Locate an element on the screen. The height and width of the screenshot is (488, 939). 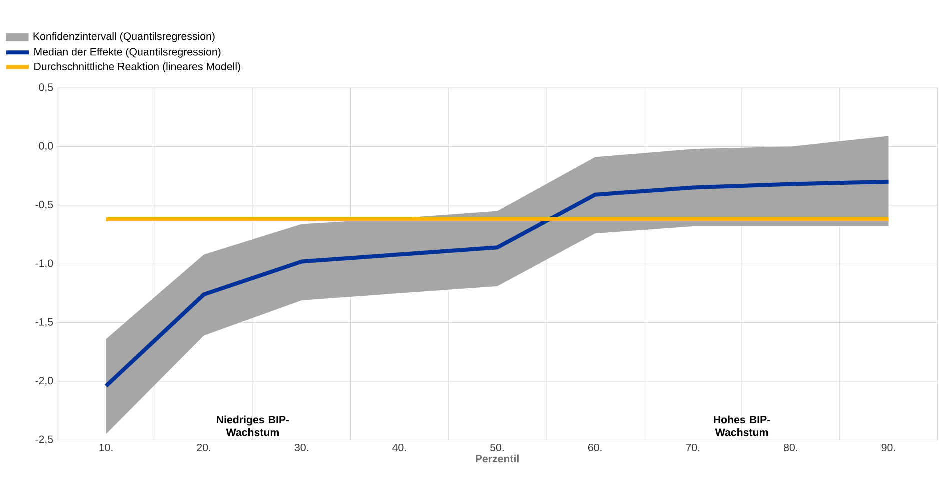
y-tick-label: -2,0 is located at coordinates (45, 381).